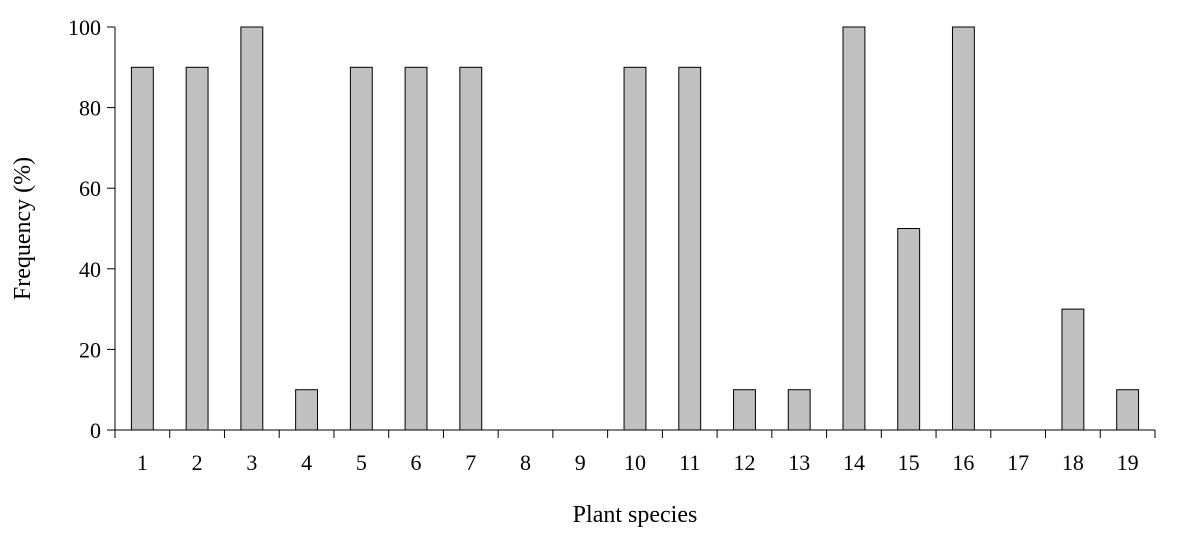  Describe the element at coordinates (689, 462) in the screenshot. I see `x-tick-label: 11` at that location.